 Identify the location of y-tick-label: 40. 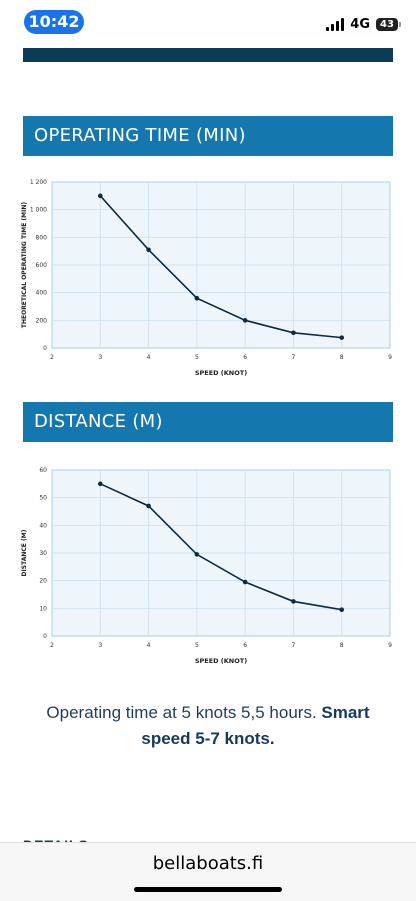
(43, 525).